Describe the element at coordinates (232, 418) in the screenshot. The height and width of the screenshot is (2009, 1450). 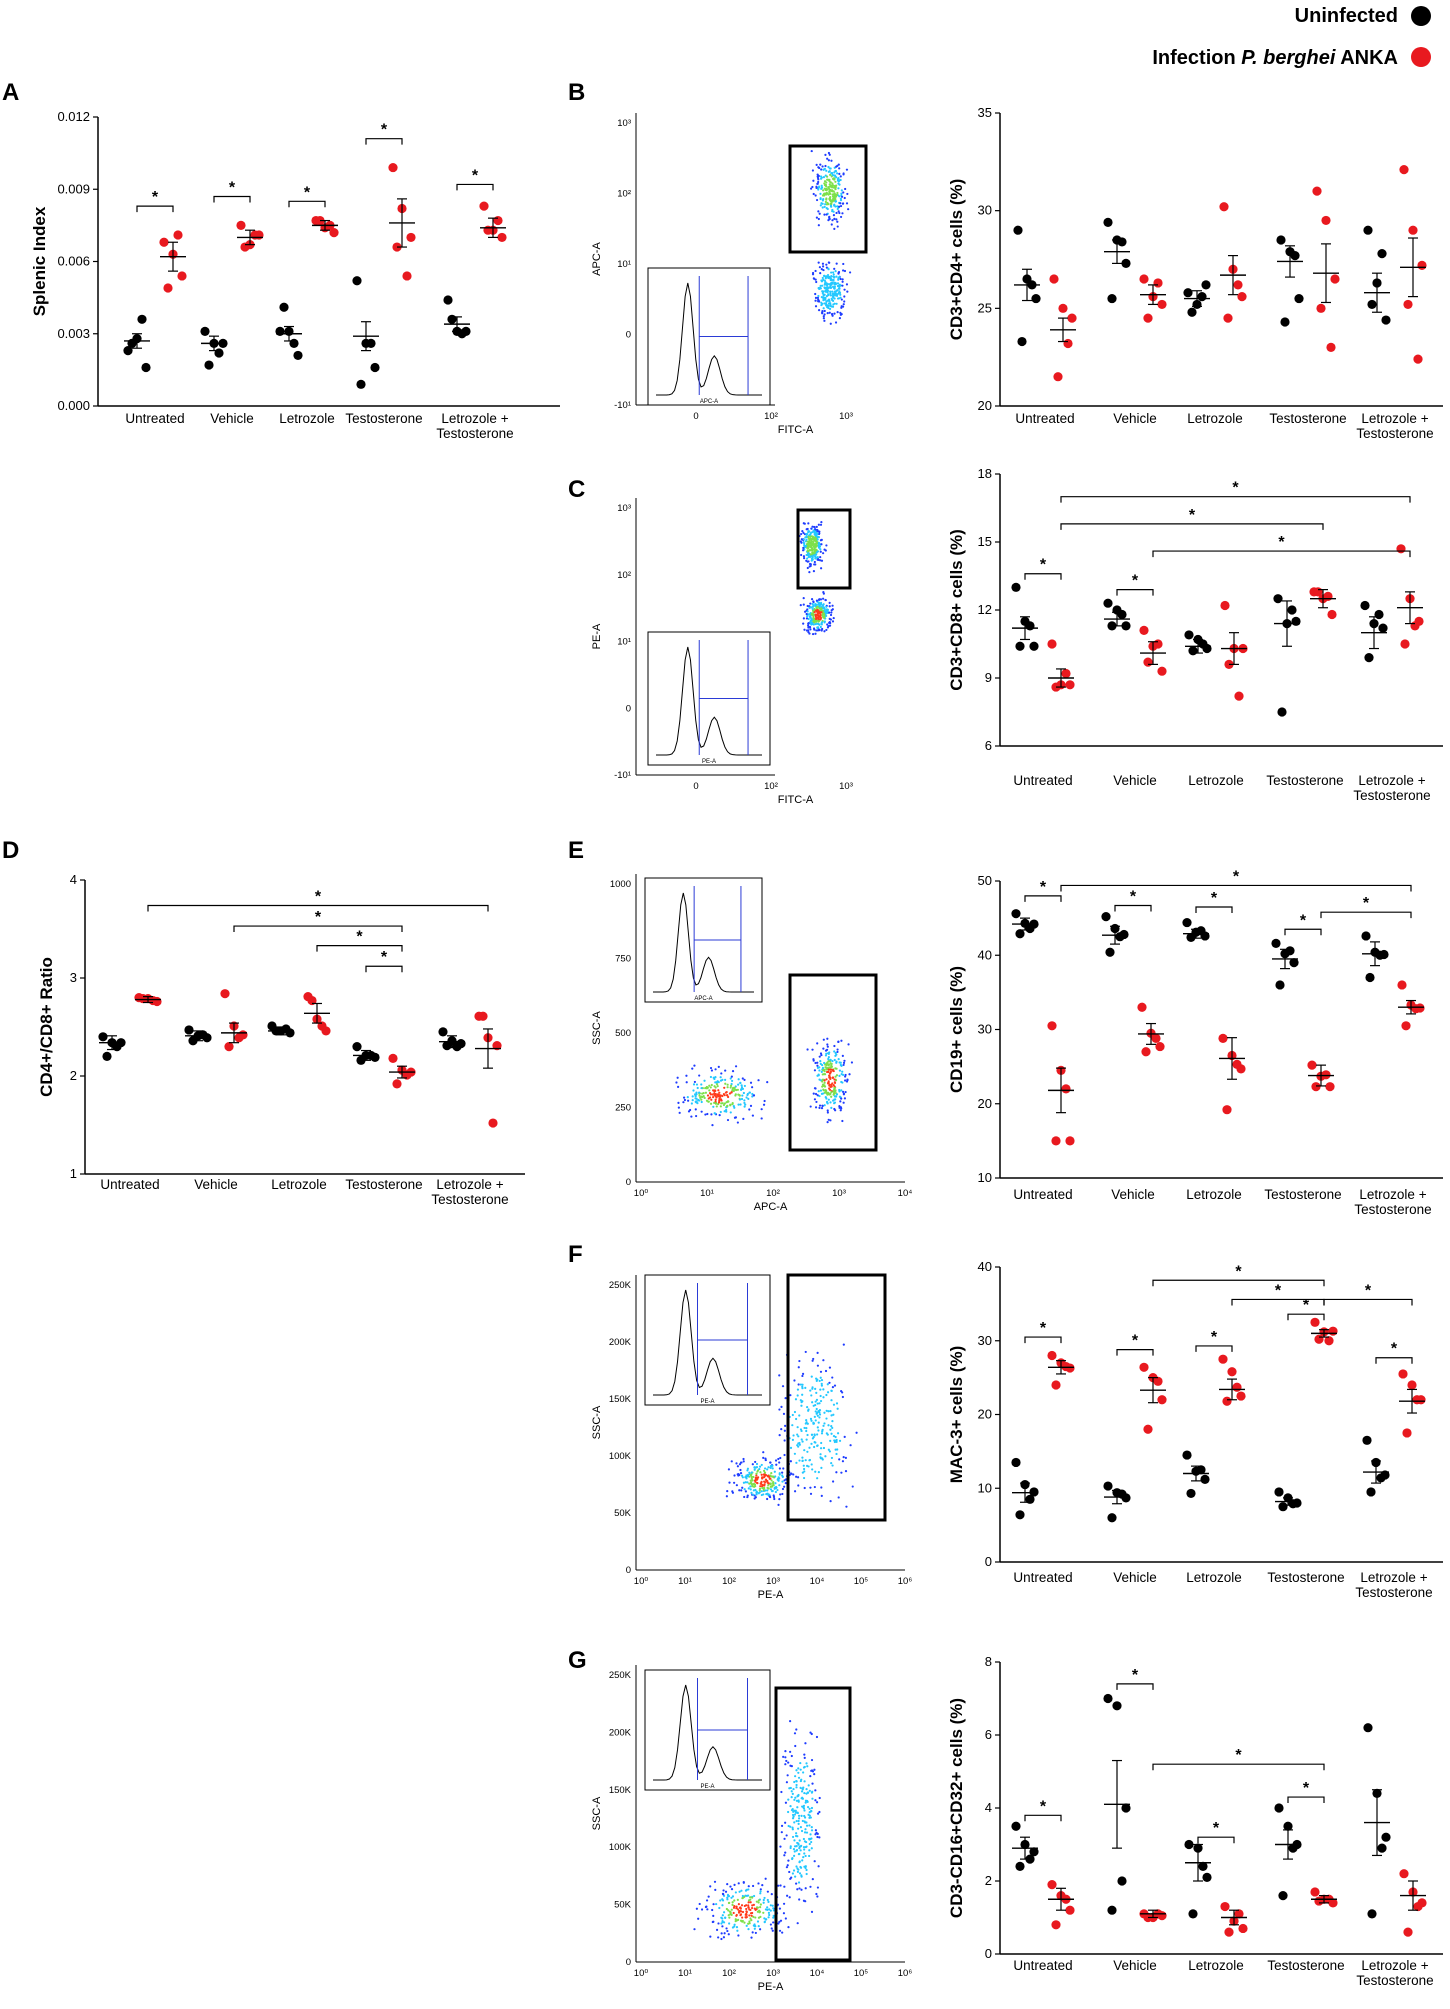
I see `category-label: Vehicle` at that location.